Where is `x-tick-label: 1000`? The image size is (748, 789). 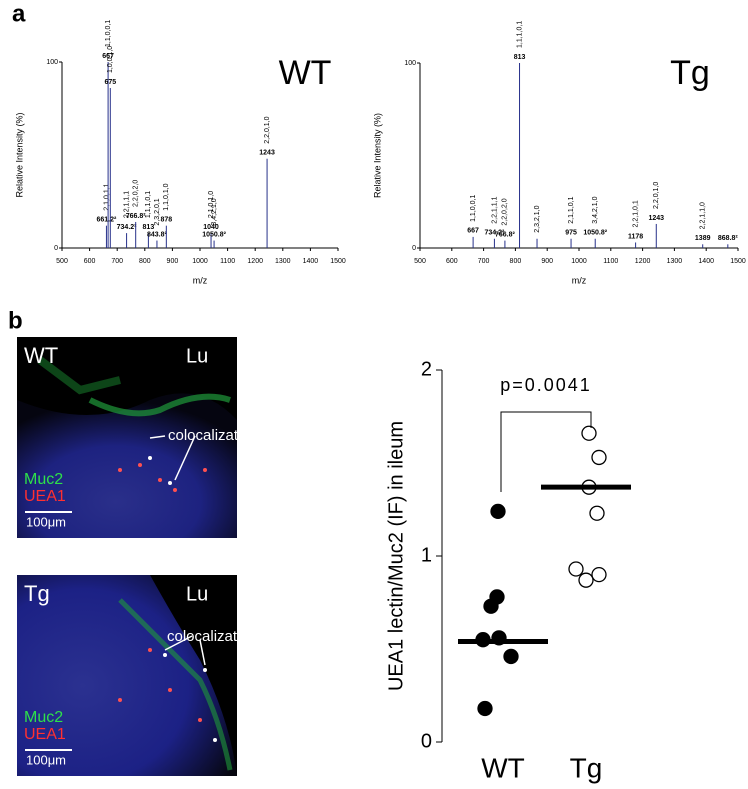
x-tick-label: 1000 is located at coordinates (200, 261).